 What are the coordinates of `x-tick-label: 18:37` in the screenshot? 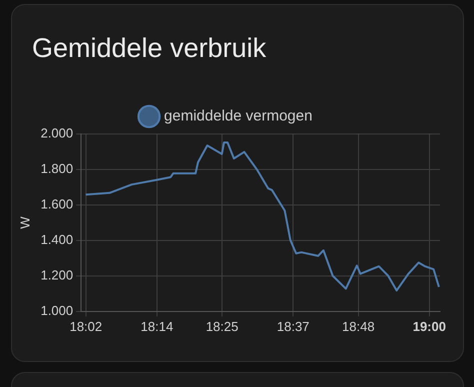 It's located at (293, 326).